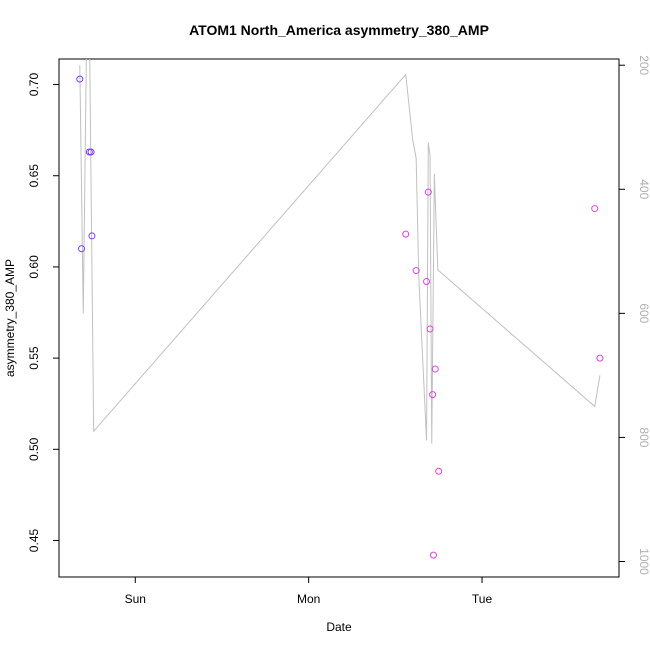 The height and width of the screenshot is (650, 650). I want to click on y-tick-label: 0.45, so click(34, 541).